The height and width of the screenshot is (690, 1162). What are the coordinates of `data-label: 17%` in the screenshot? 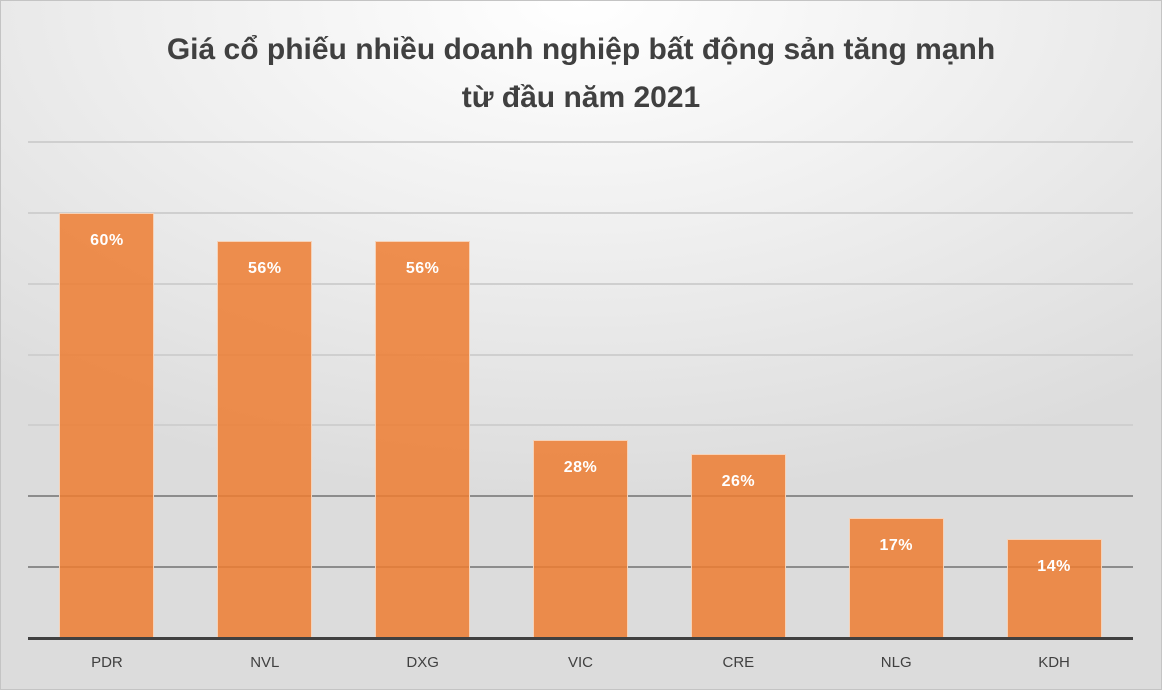 It's located at (896, 545).